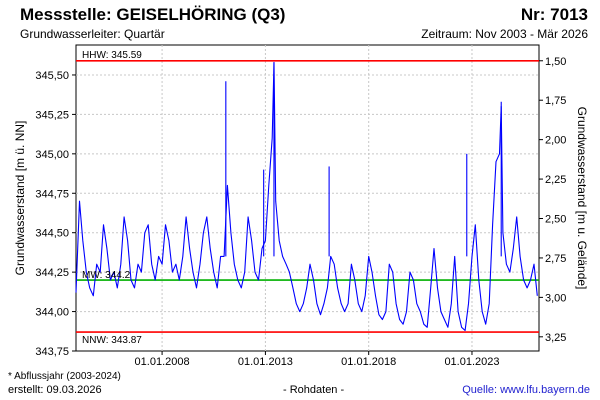  I want to click on station-number: Nr: 7013, so click(554, 14).